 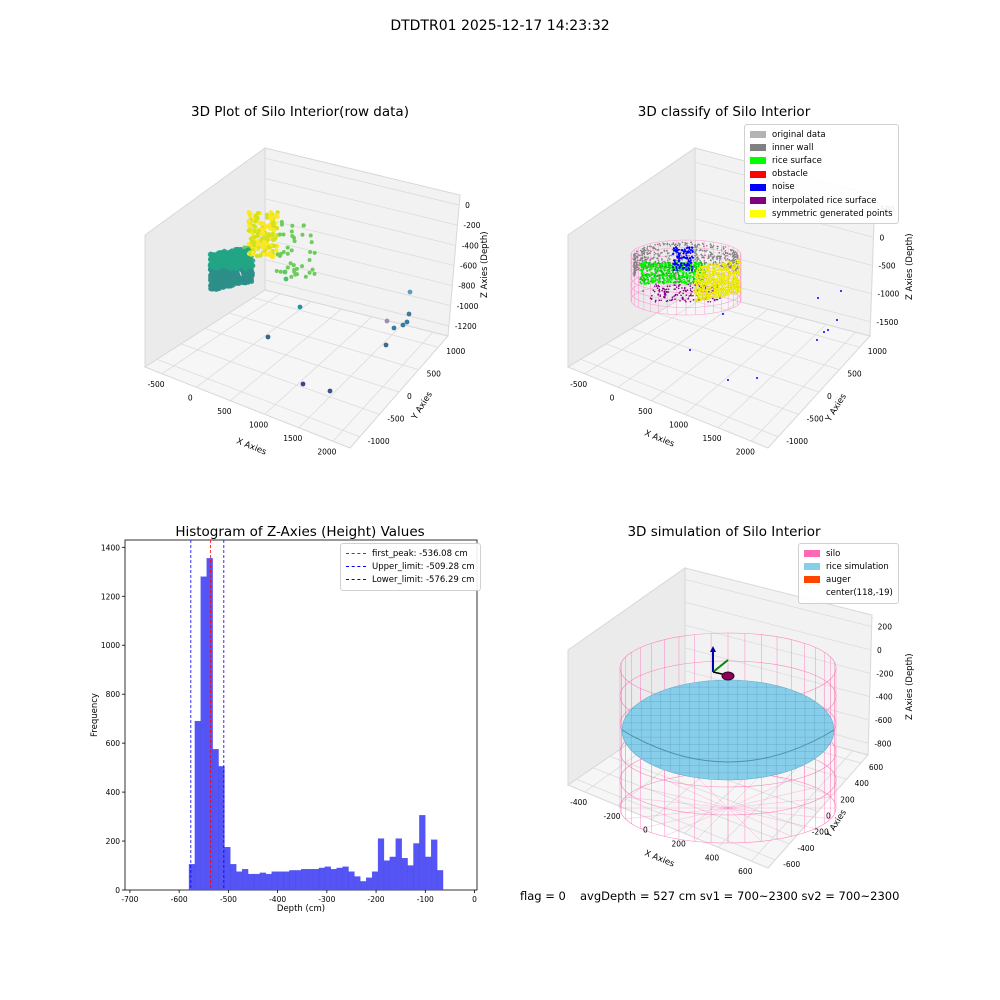 What do you see at coordinates (857, 566) in the screenshot?
I see `legend-label: rice simulation` at bounding box center [857, 566].